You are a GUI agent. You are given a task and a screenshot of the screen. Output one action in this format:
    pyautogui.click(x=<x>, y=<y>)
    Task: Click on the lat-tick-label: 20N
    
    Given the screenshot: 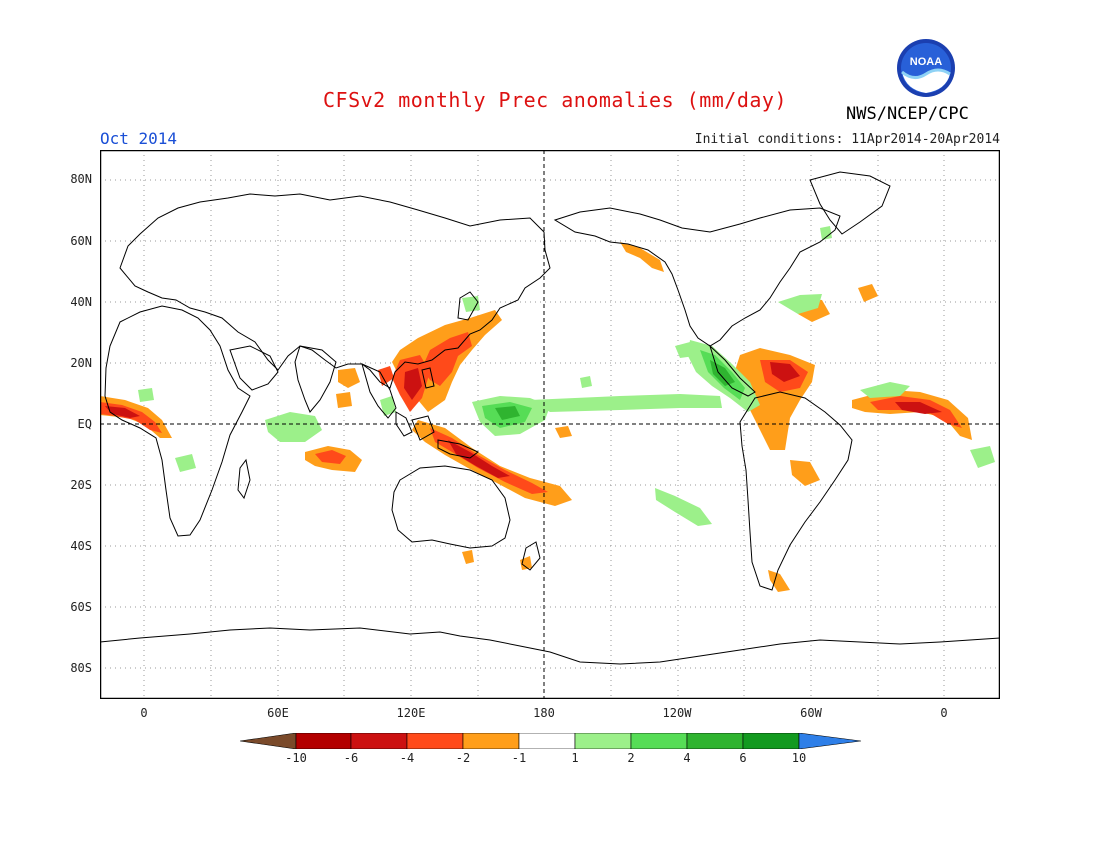 What is the action you would take?
    pyautogui.click(x=81, y=363)
    